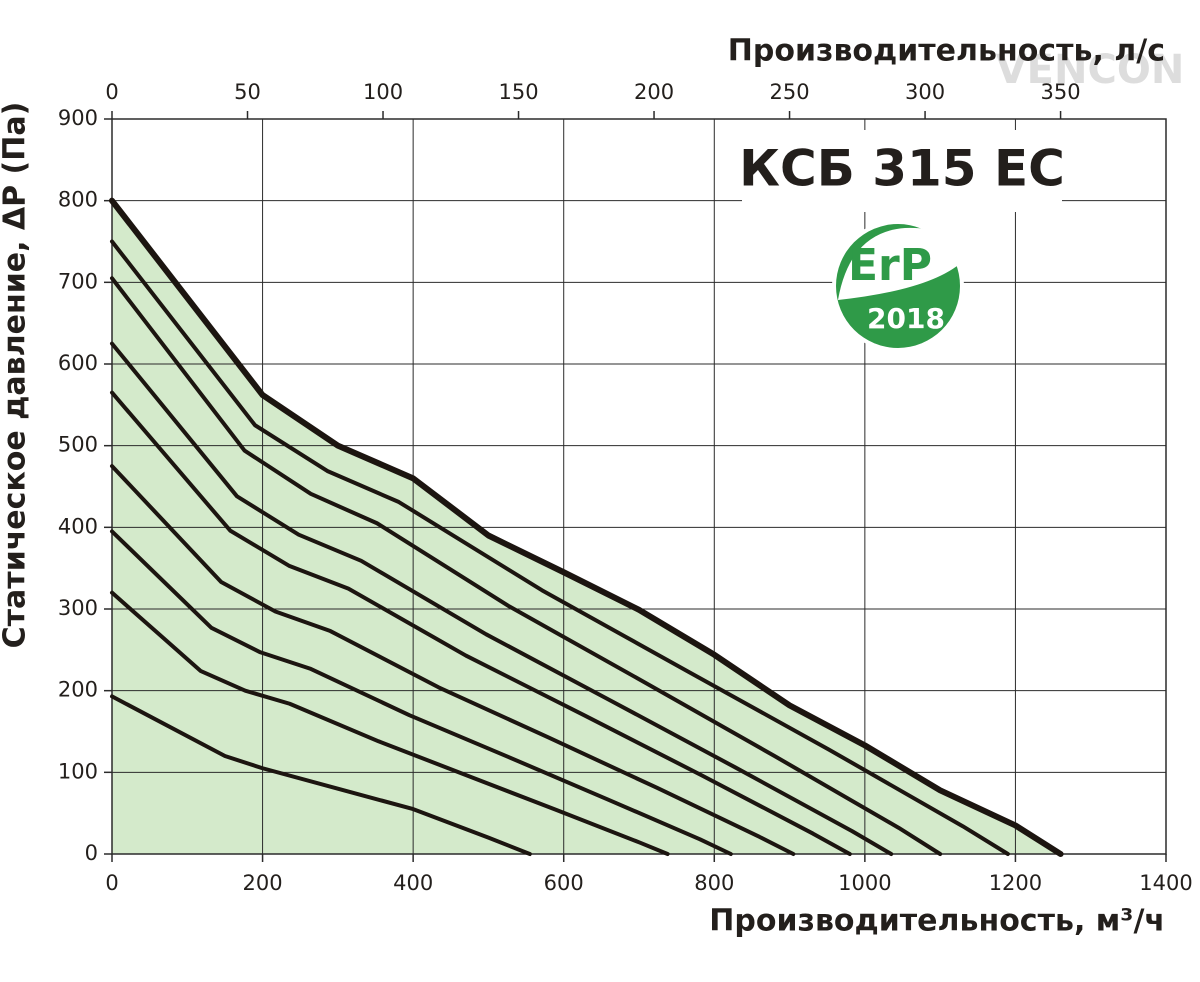 Image resolution: width=1200 pixels, height=982 pixels. What do you see at coordinates (111, 92) in the screenshot?
I see `x2-tick-label: 0` at bounding box center [111, 92].